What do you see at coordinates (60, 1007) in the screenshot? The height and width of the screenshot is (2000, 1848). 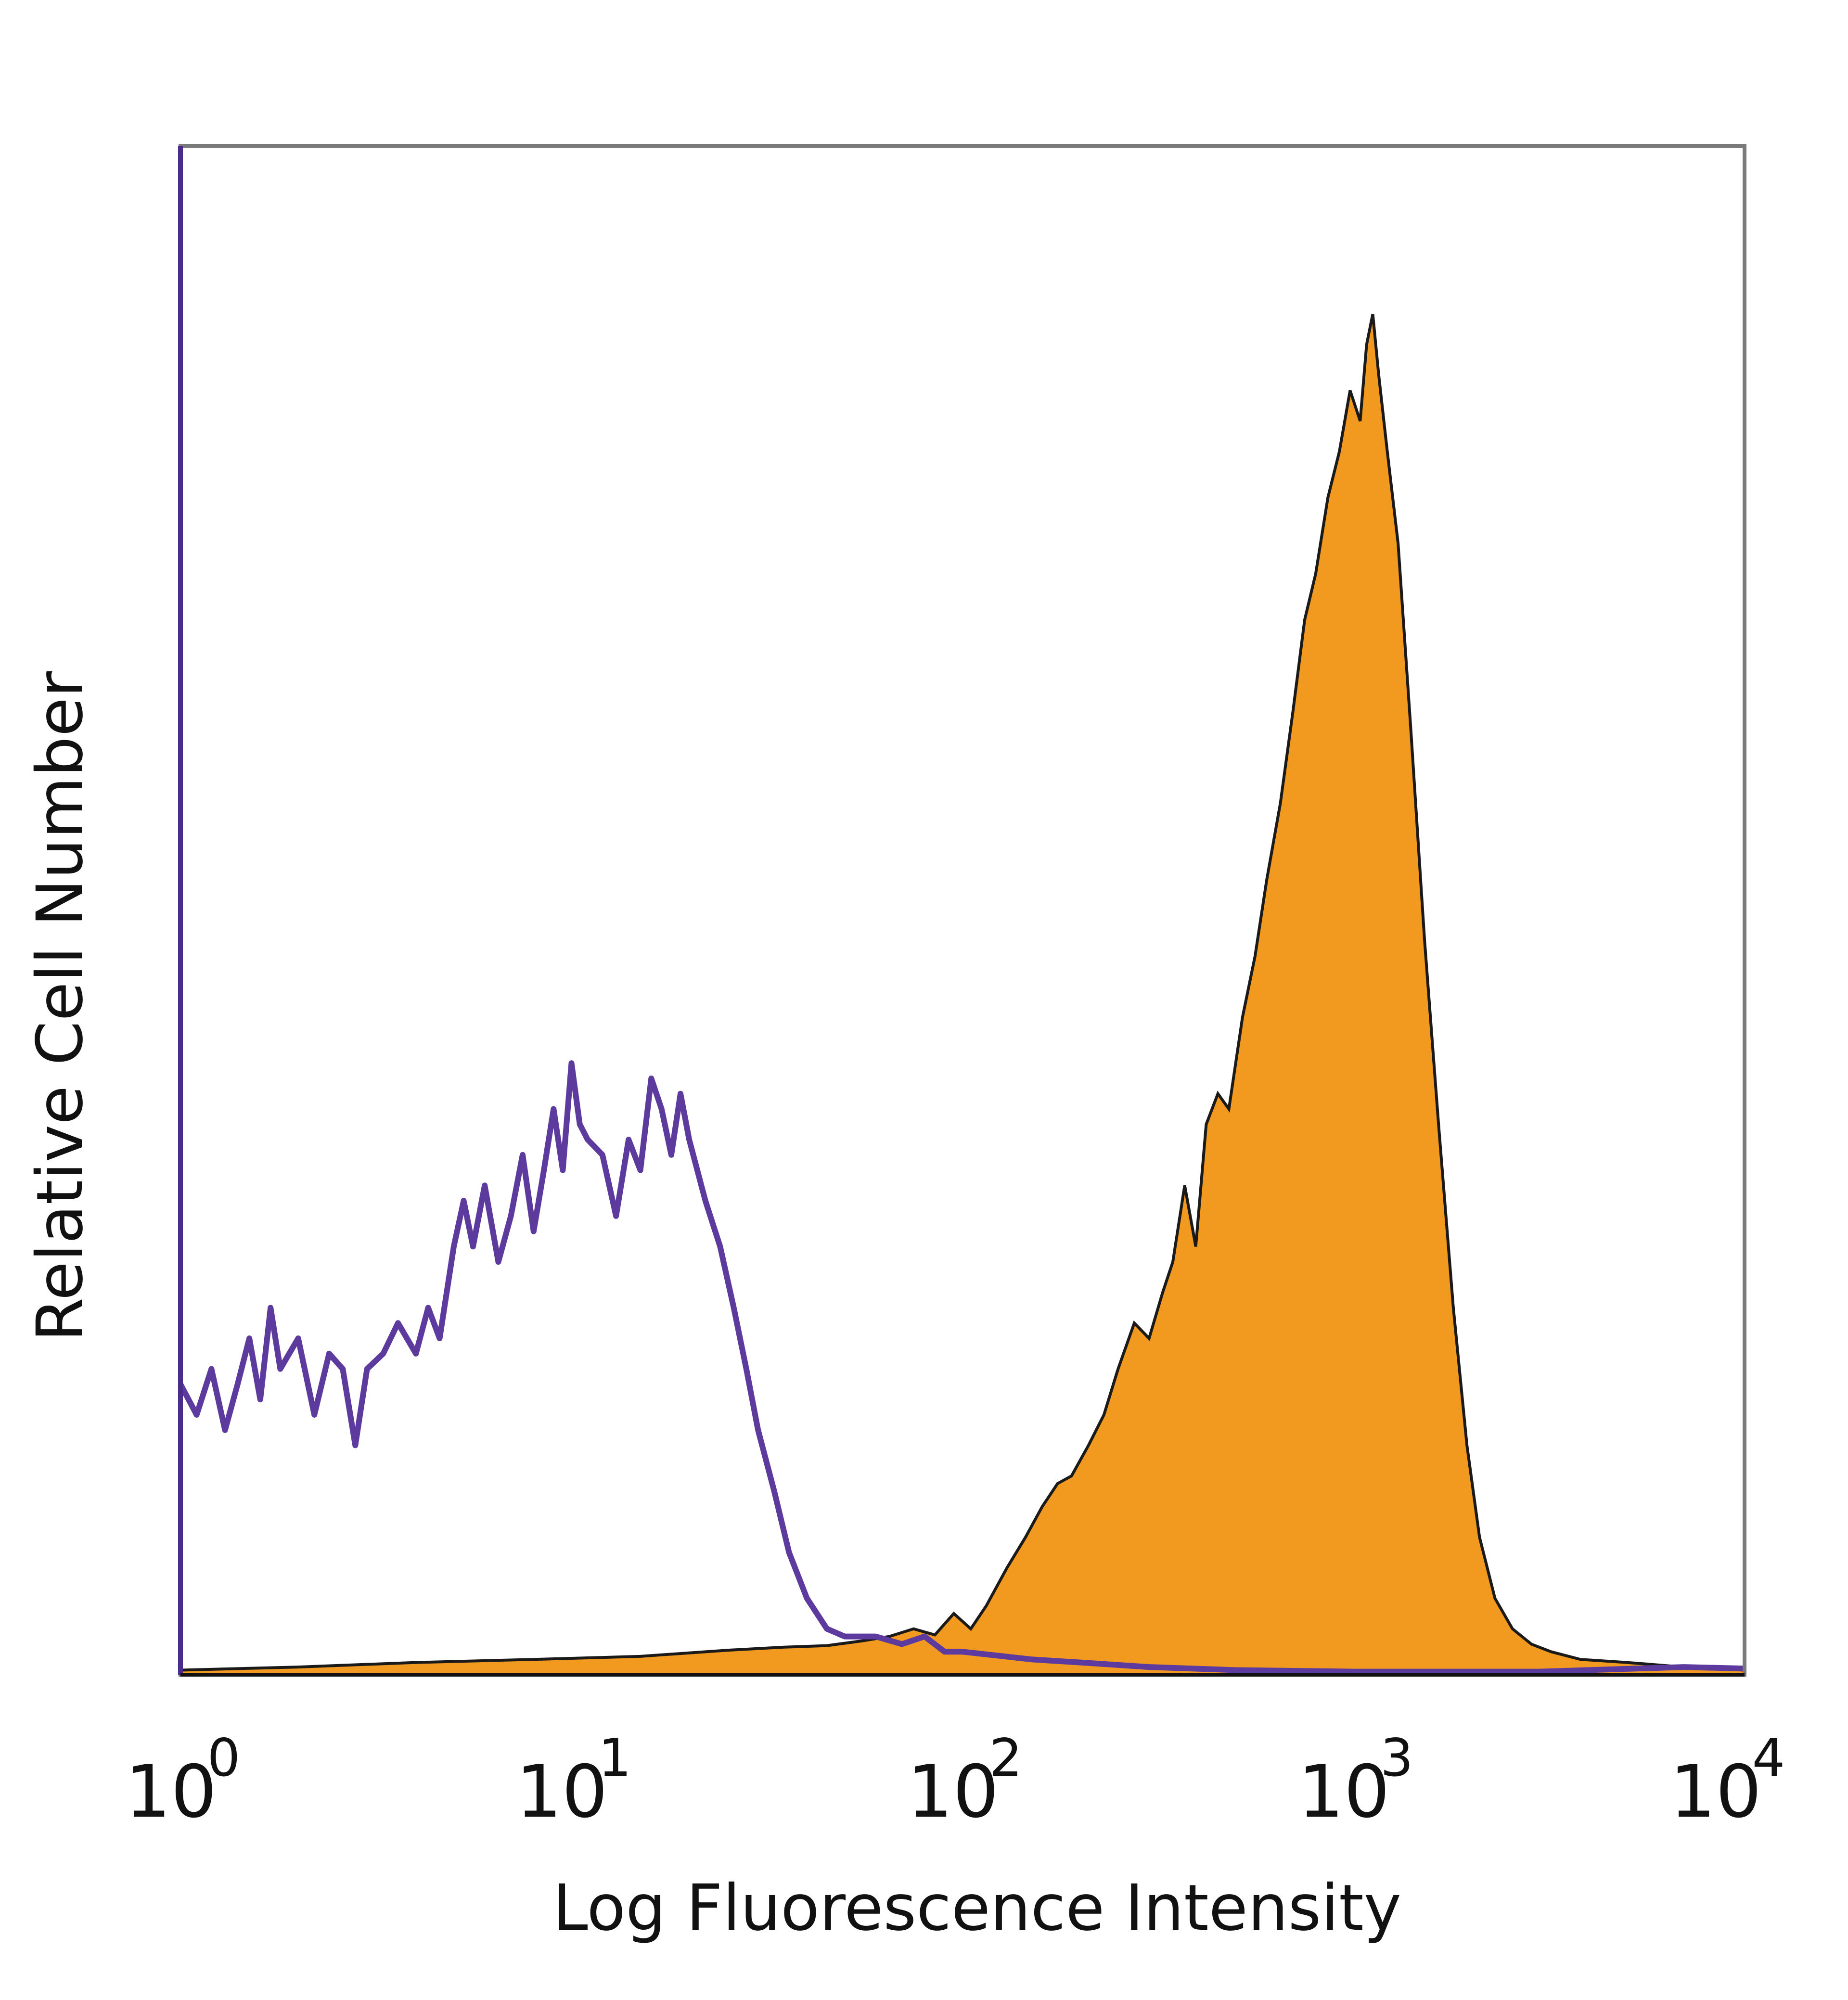 I see `y-axis-title: Relative Cell Number` at bounding box center [60, 1007].